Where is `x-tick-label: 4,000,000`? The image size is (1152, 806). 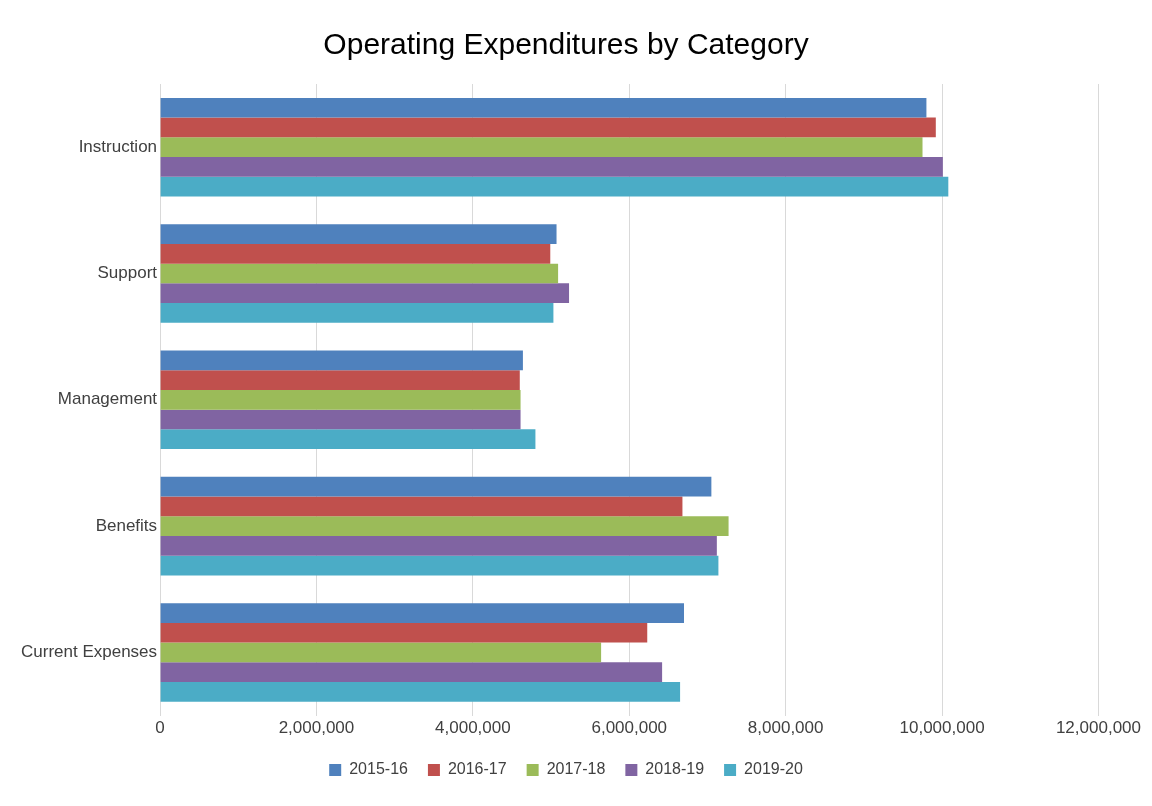
x-tick-label: 4,000,000 is located at coordinates (473, 728).